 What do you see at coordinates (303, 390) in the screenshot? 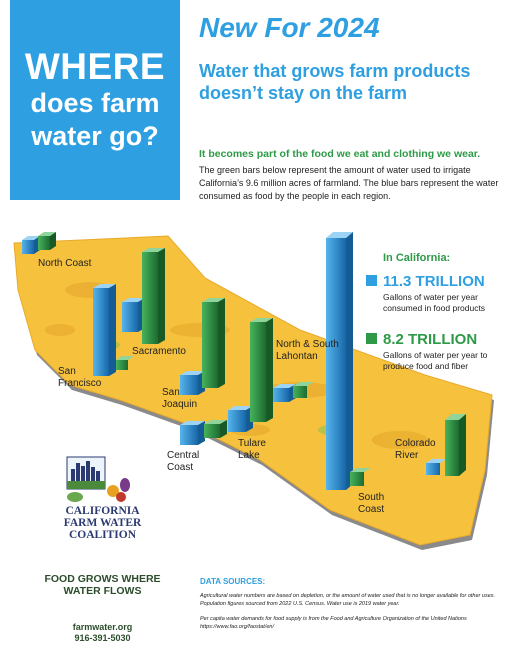
I see `bar-lah-green` at bounding box center [303, 390].